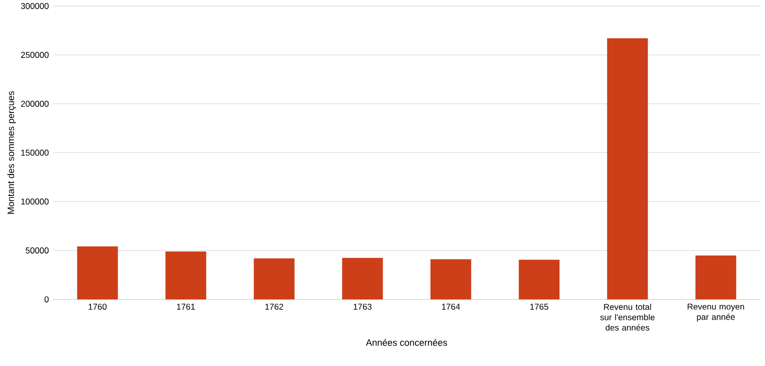  What do you see at coordinates (363, 307) in the screenshot?
I see `x-tick-label: 1763` at bounding box center [363, 307].